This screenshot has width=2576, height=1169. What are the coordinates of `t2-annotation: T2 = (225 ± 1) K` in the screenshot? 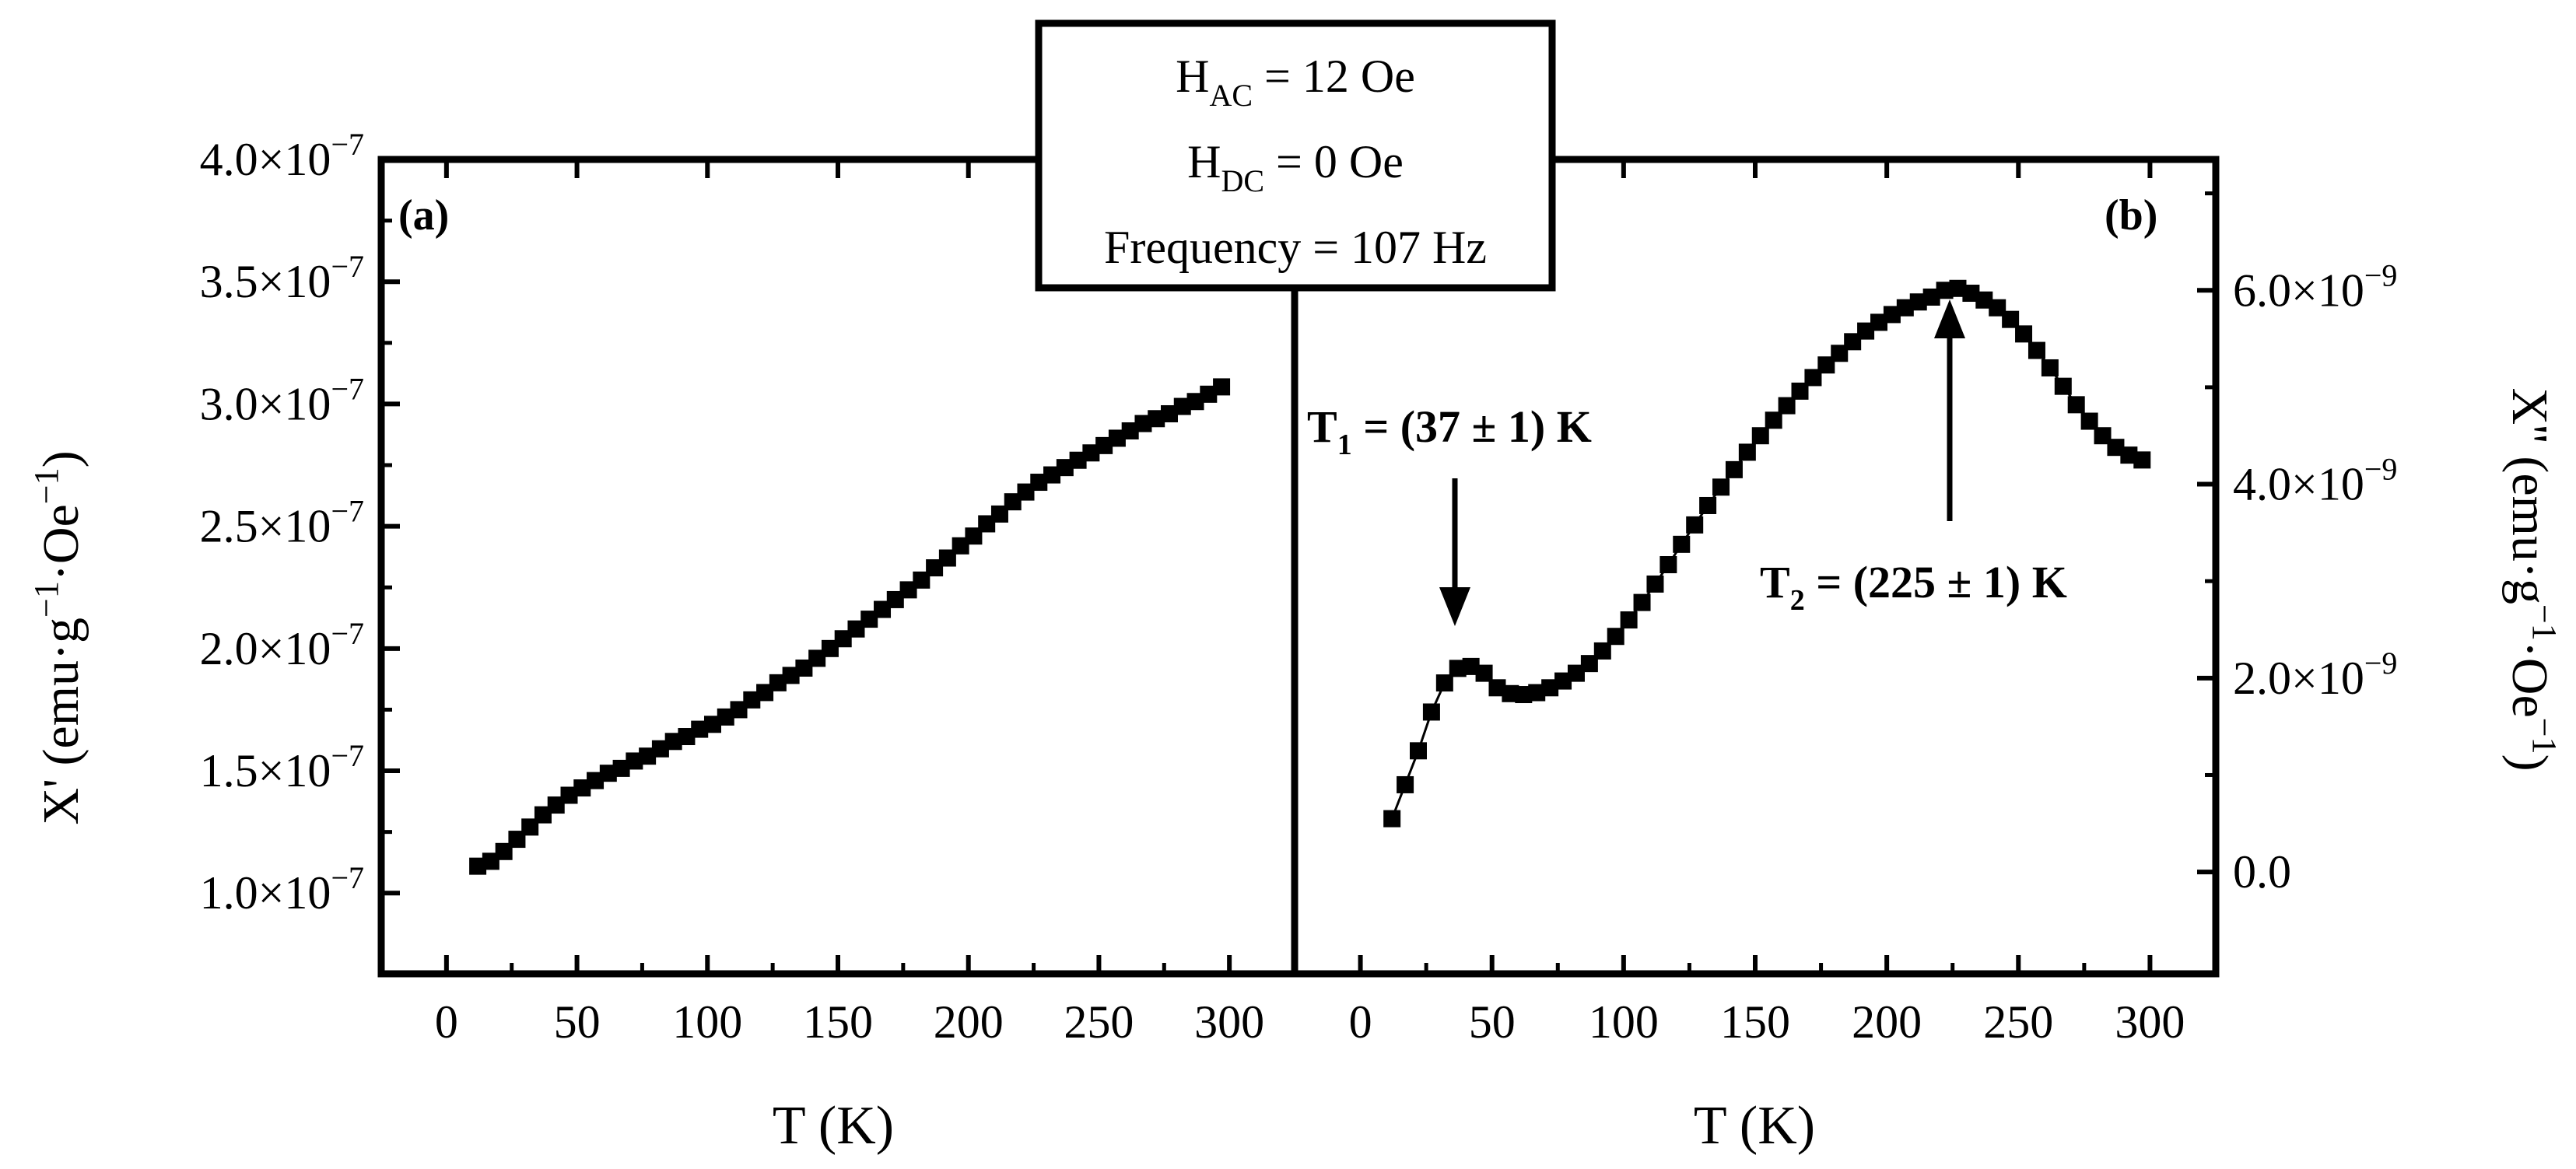 It's located at (1914, 458).